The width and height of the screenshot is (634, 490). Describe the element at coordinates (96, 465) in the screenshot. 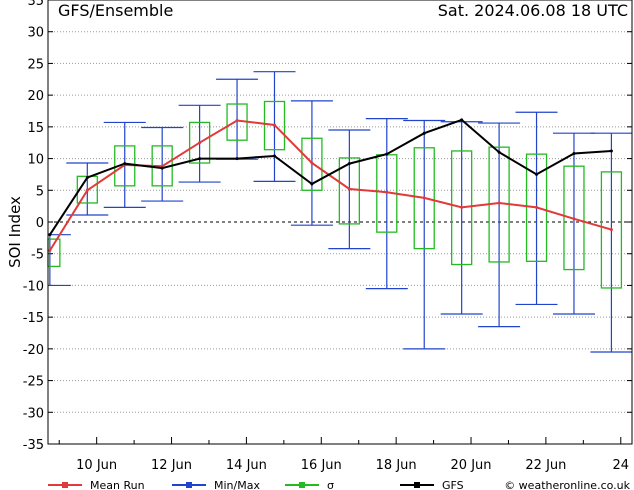

I see `x-tick-label: 10 Jun` at that location.